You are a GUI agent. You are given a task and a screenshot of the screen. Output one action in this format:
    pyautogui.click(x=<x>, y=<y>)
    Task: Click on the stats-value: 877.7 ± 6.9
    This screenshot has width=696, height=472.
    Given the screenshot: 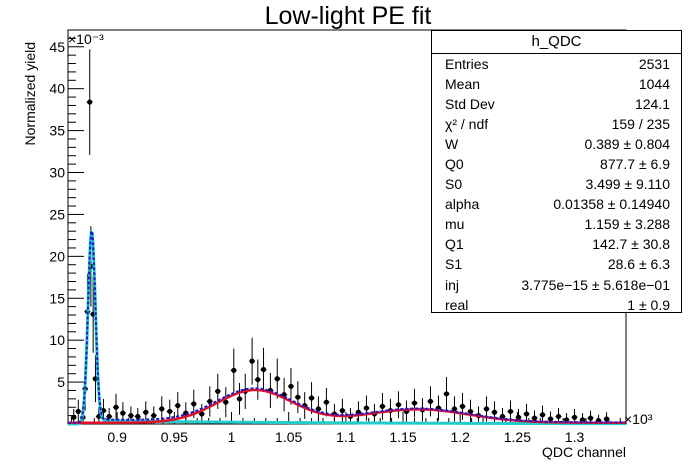 What is the action you would take?
    pyautogui.click(x=635, y=164)
    